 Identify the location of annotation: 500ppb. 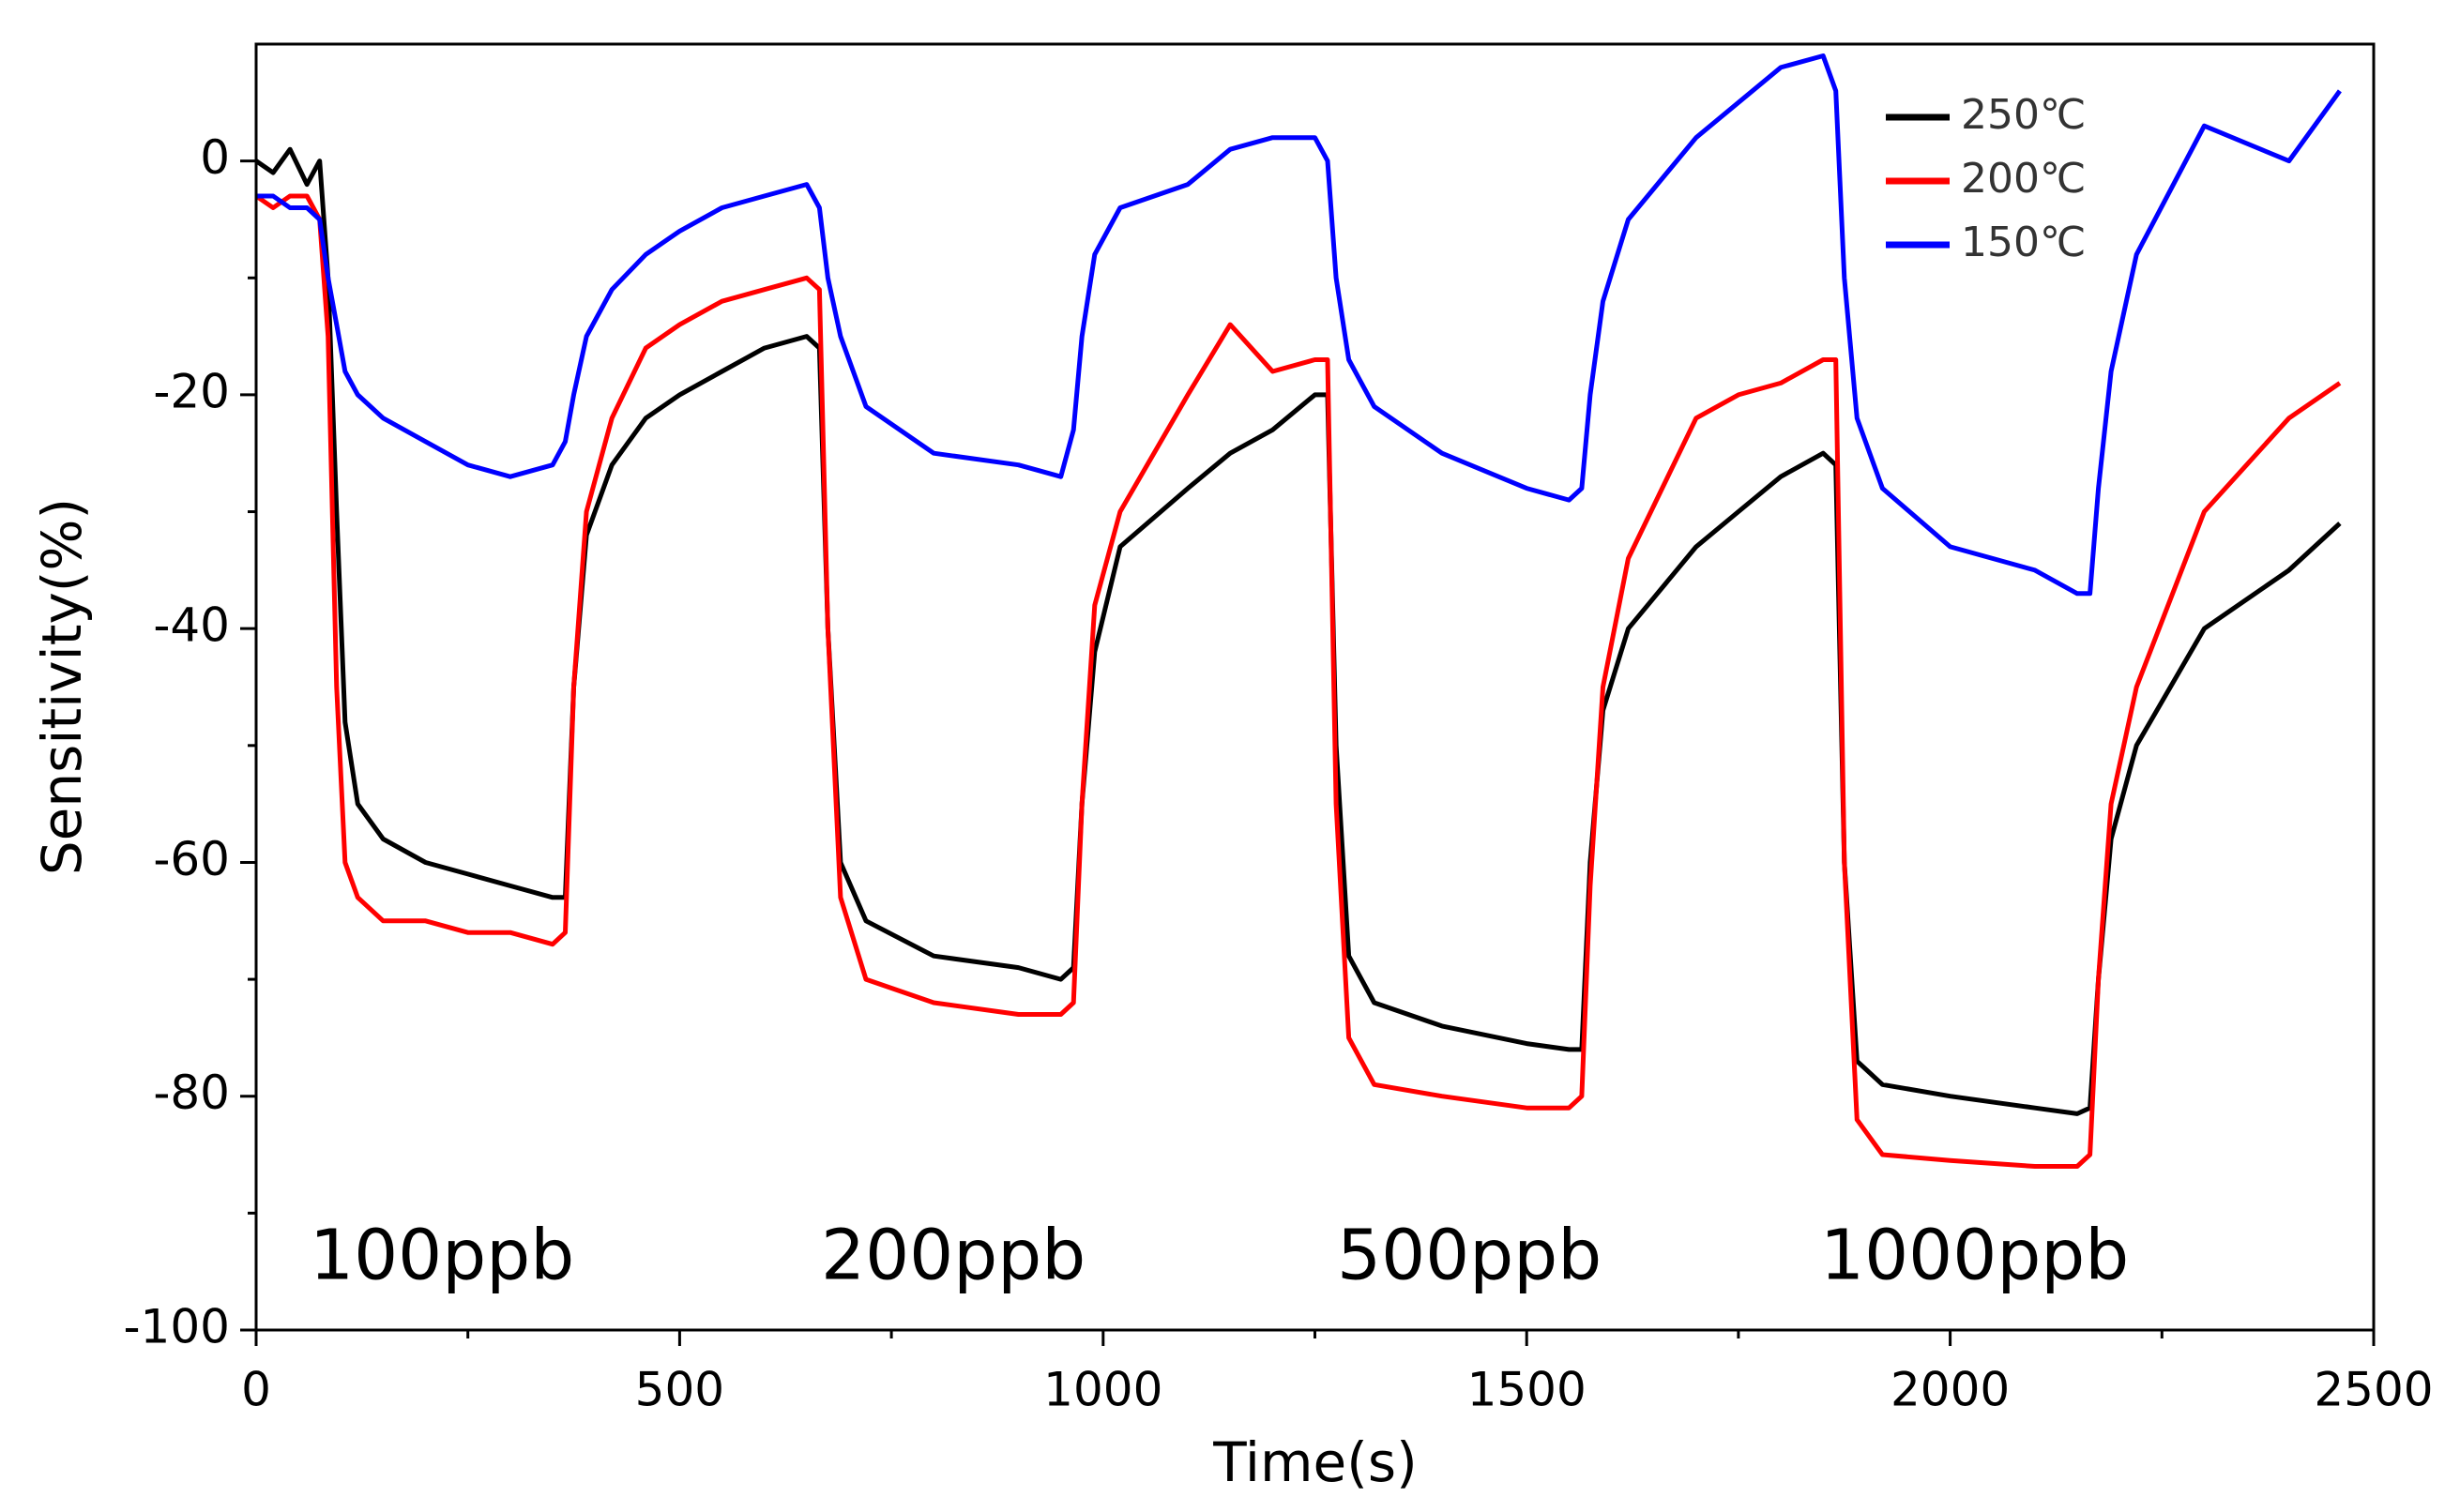
(1469, 1256).